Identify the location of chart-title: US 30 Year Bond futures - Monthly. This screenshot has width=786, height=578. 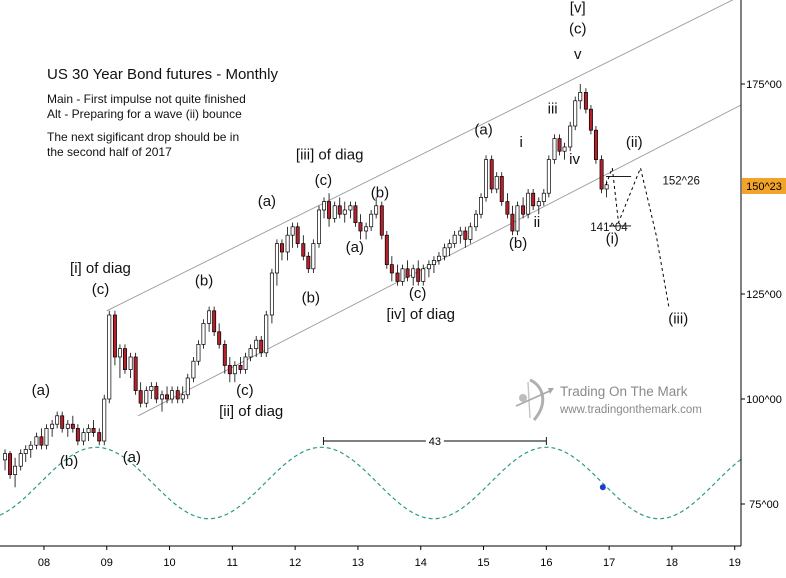
(162, 74).